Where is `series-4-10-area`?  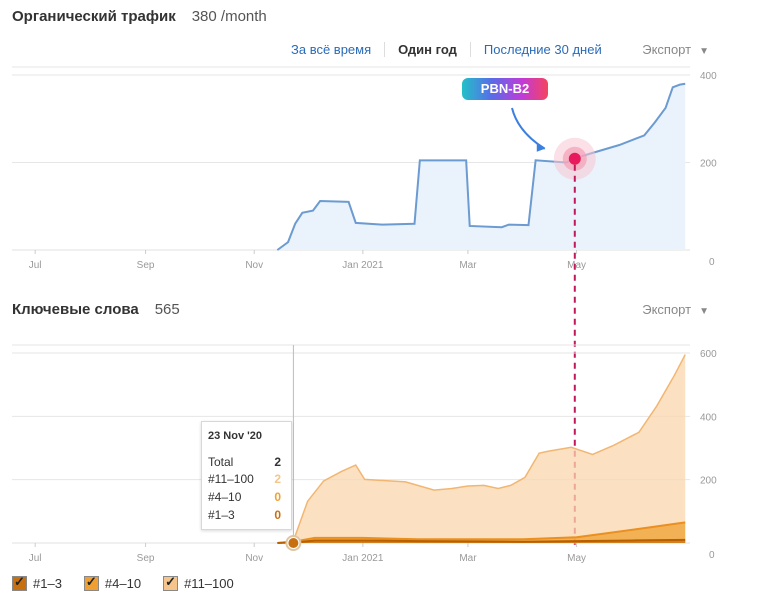
series-4-10-area is located at coordinates (481, 532).